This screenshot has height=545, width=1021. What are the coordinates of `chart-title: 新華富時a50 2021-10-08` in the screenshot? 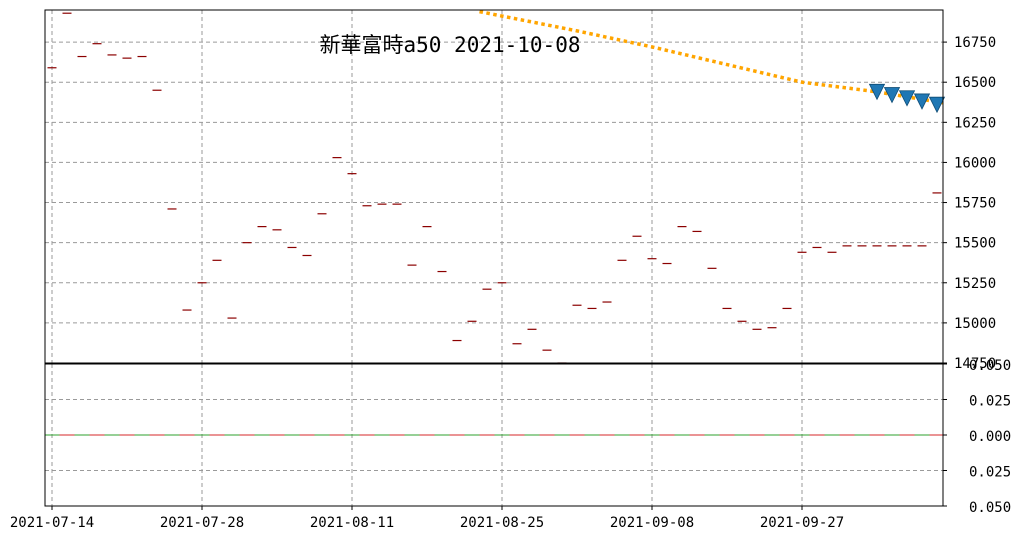 It's located at (449, 45).